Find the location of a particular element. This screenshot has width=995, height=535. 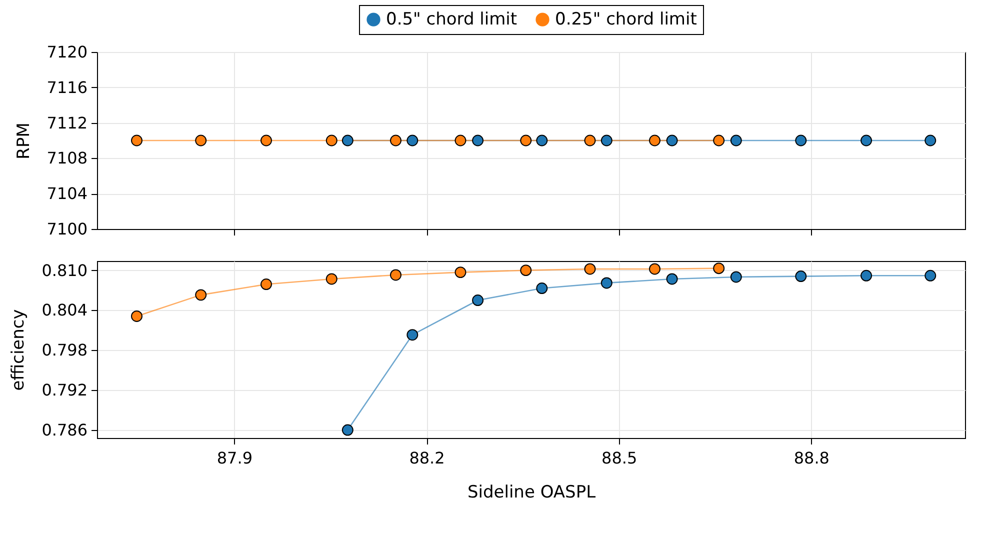

y-tick-label: 7112 is located at coordinates (67, 122).